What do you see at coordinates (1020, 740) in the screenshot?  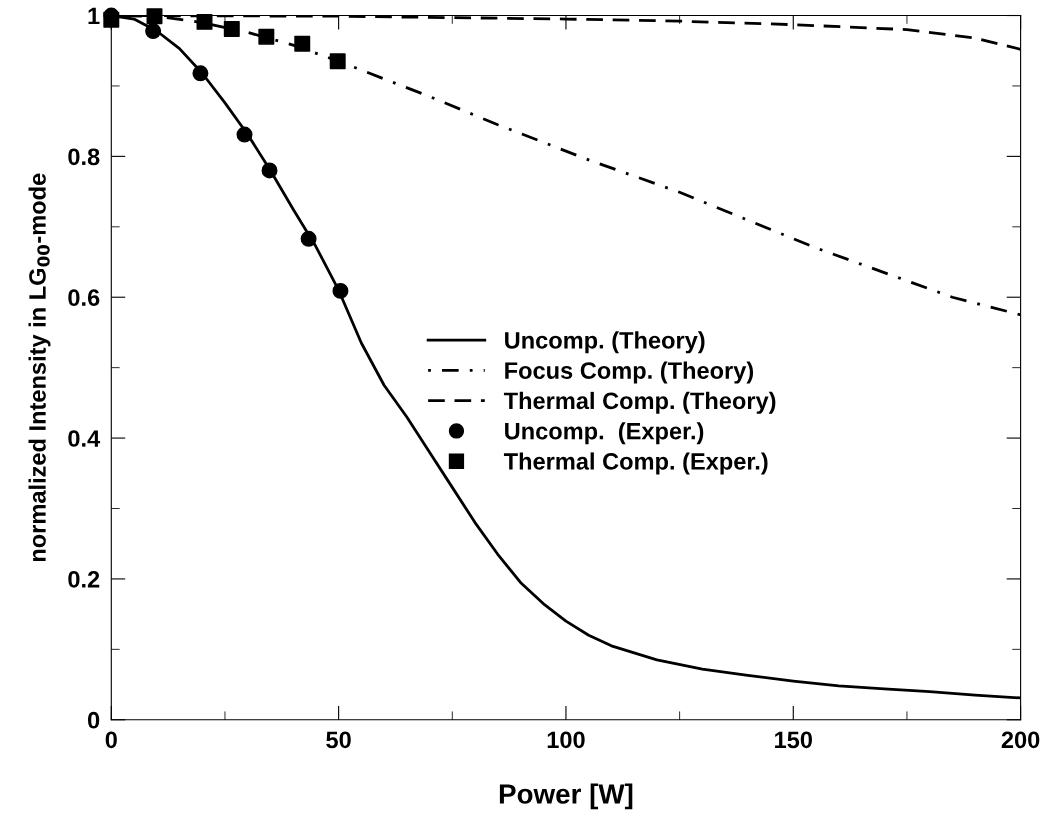 I see `x-tick-label: 200` at bounding box center [1020, 740].